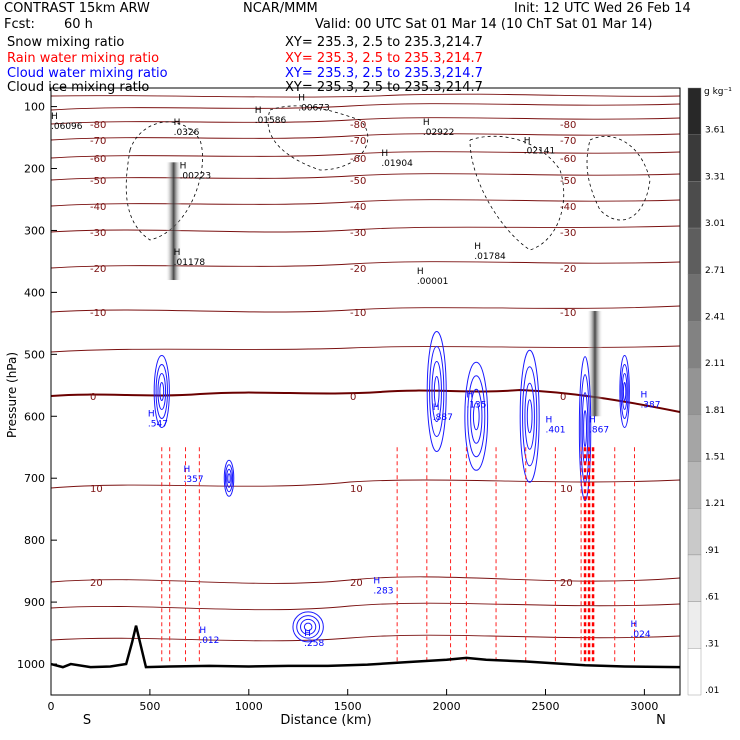 Image resolution: width=740 pixels, height=740 pixels. What do you see at coordinates (187, 133) in the screenshot?
I see `max-min-value: .0326` at bounding box center [187, 133].